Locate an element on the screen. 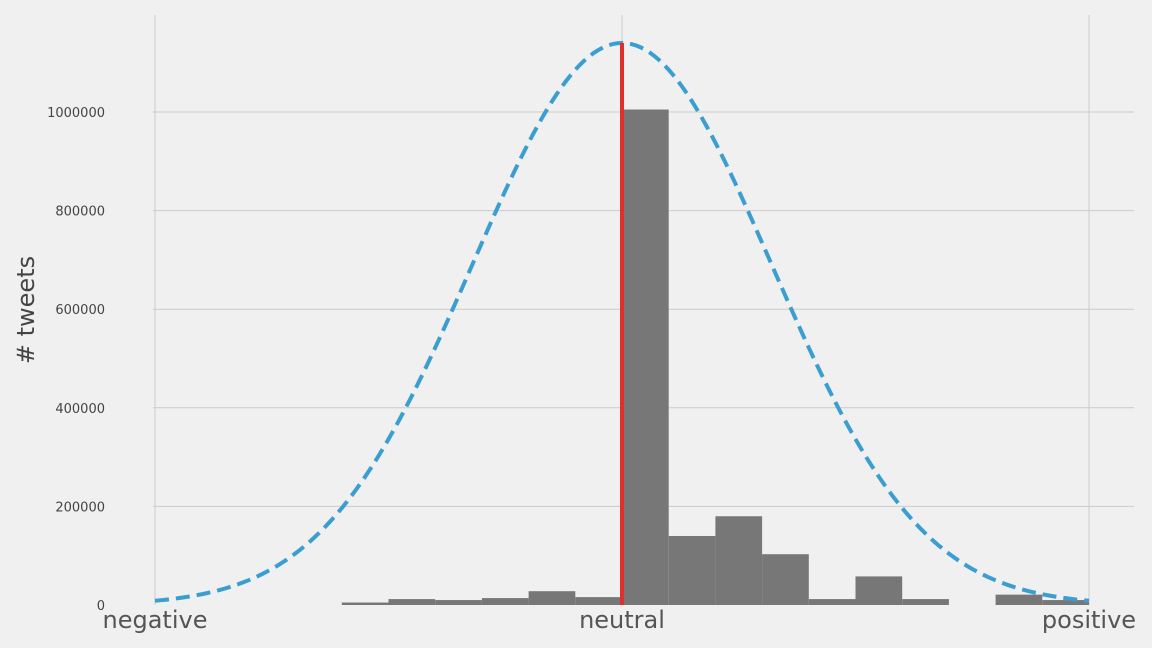 The image size is (1152, 648). y-tick-label: 1000000 is located at coordinates (76, 113).